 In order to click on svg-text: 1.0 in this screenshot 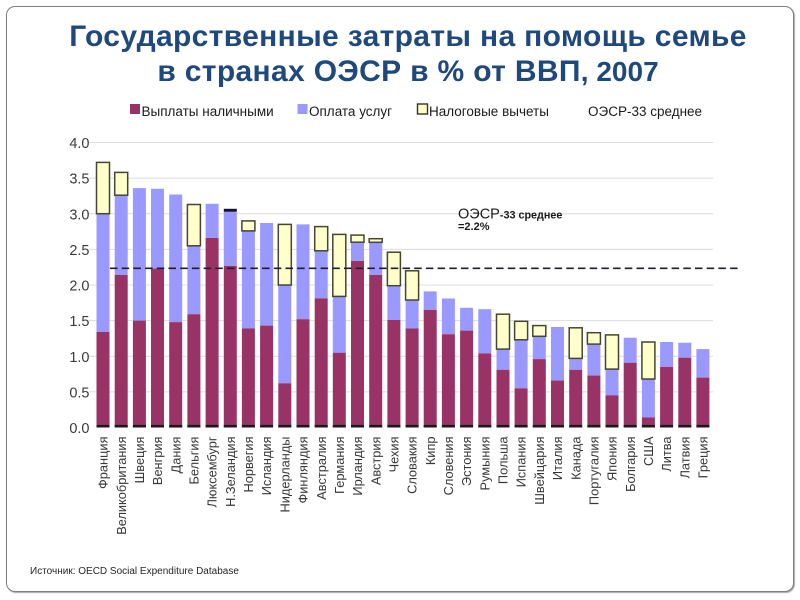, I will do `click(79, 358)`.